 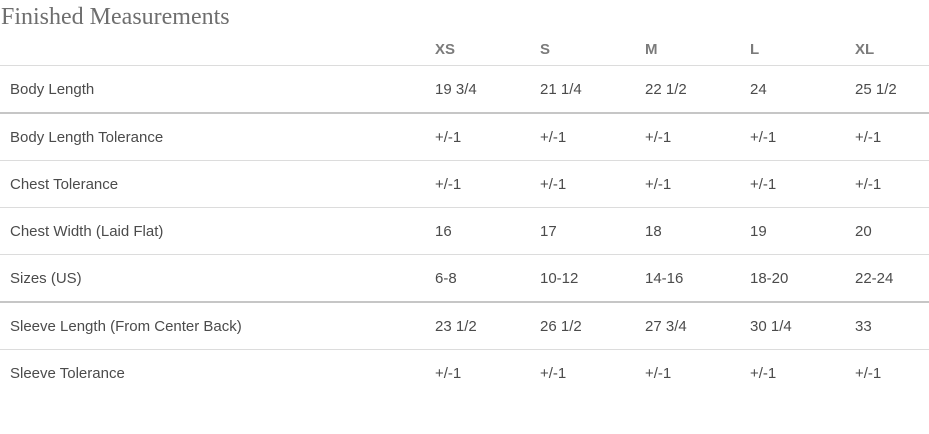 What do you see at coordinates (863, 231) in the screenshot?
I see `cell-value: 20` at bounding box center [863, 231].